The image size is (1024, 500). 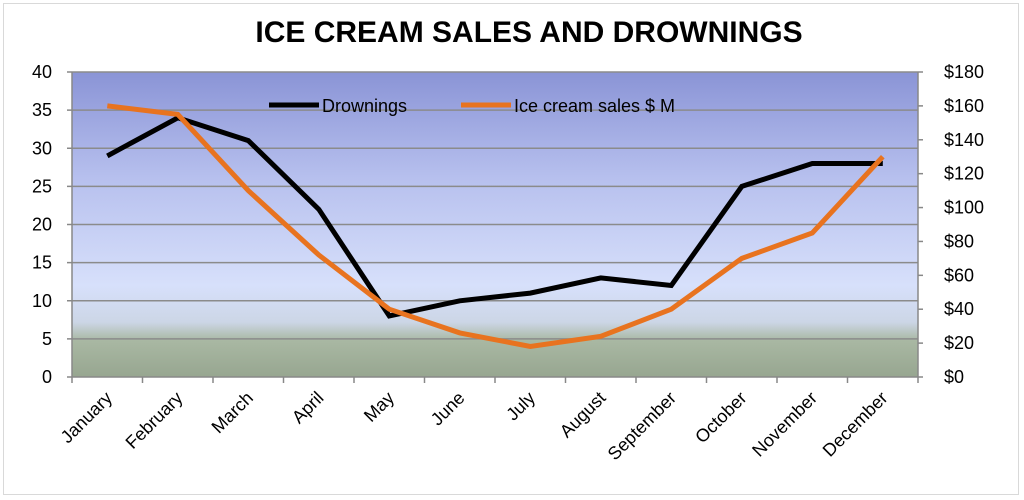 I want to click on right-tick-label: $0, so click(x=954, y=377).